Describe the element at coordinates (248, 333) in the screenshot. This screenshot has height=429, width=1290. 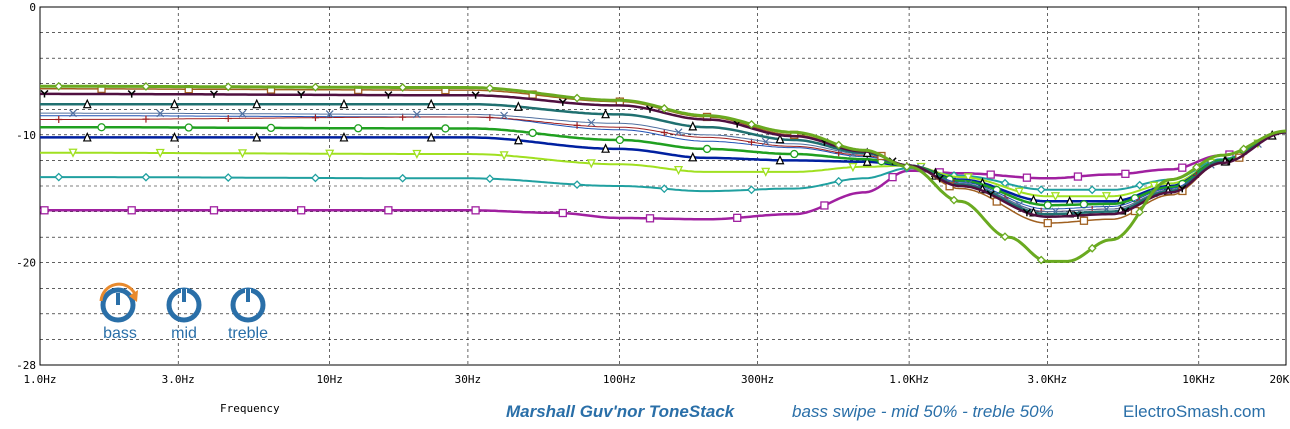
I see `knob-label-treble: treble` at that location.